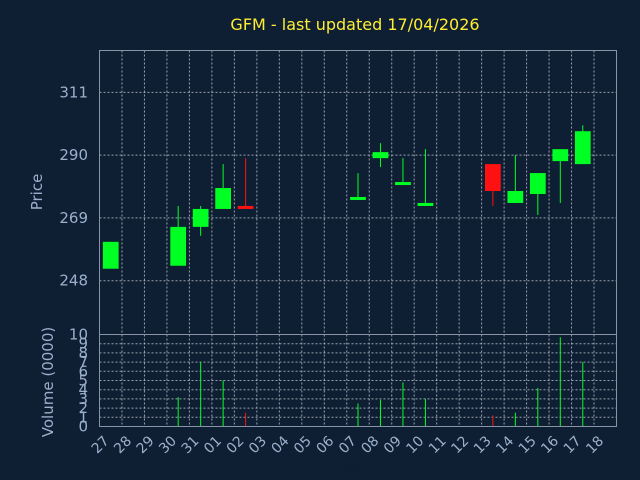 Image resolution: width=640 pixels, height=480 pixels. What do you see at coordinates (236, 445) in the screenshot?
I see `day-tick-label: 02` at bounding box center [236, 445].